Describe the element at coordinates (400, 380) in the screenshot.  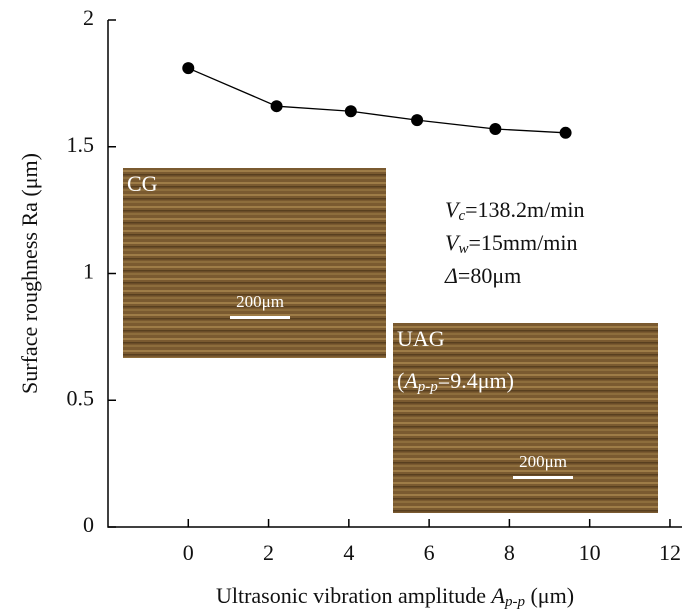
I see `open: (` at that location.